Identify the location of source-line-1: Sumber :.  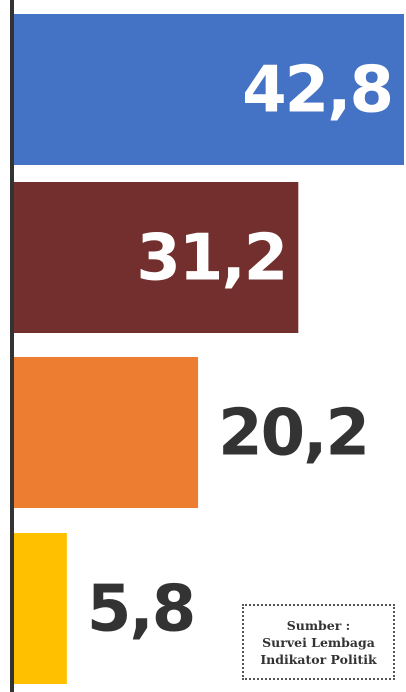
(318, 625).